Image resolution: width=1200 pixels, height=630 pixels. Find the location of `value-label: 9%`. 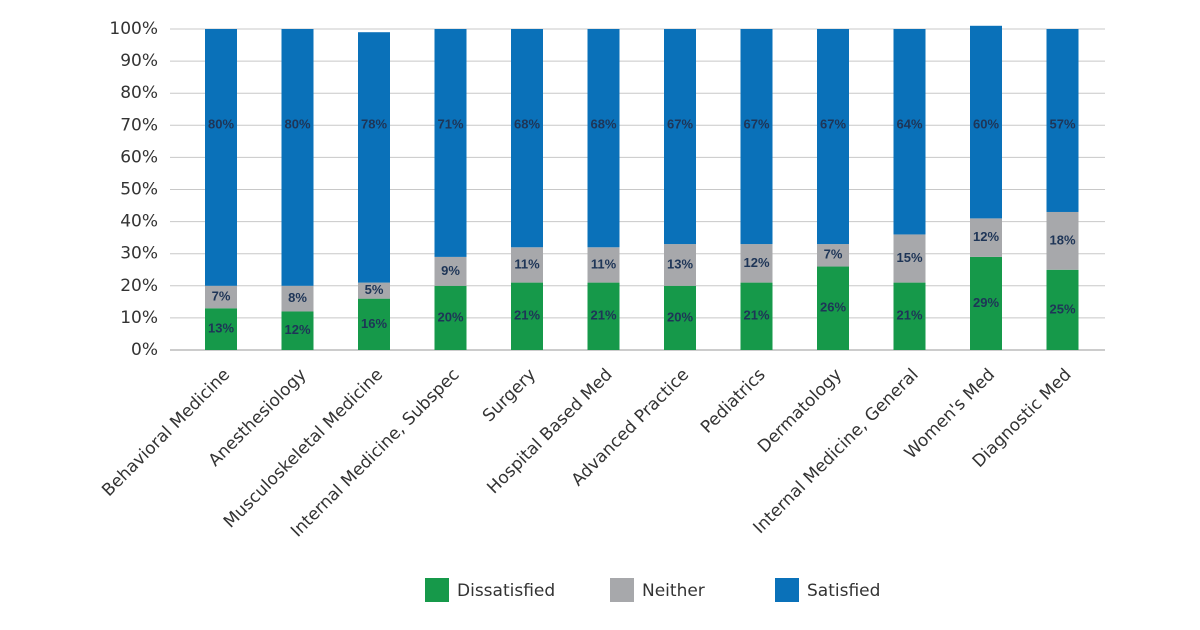

value-label: 9% is located at coordinates (450, 270).